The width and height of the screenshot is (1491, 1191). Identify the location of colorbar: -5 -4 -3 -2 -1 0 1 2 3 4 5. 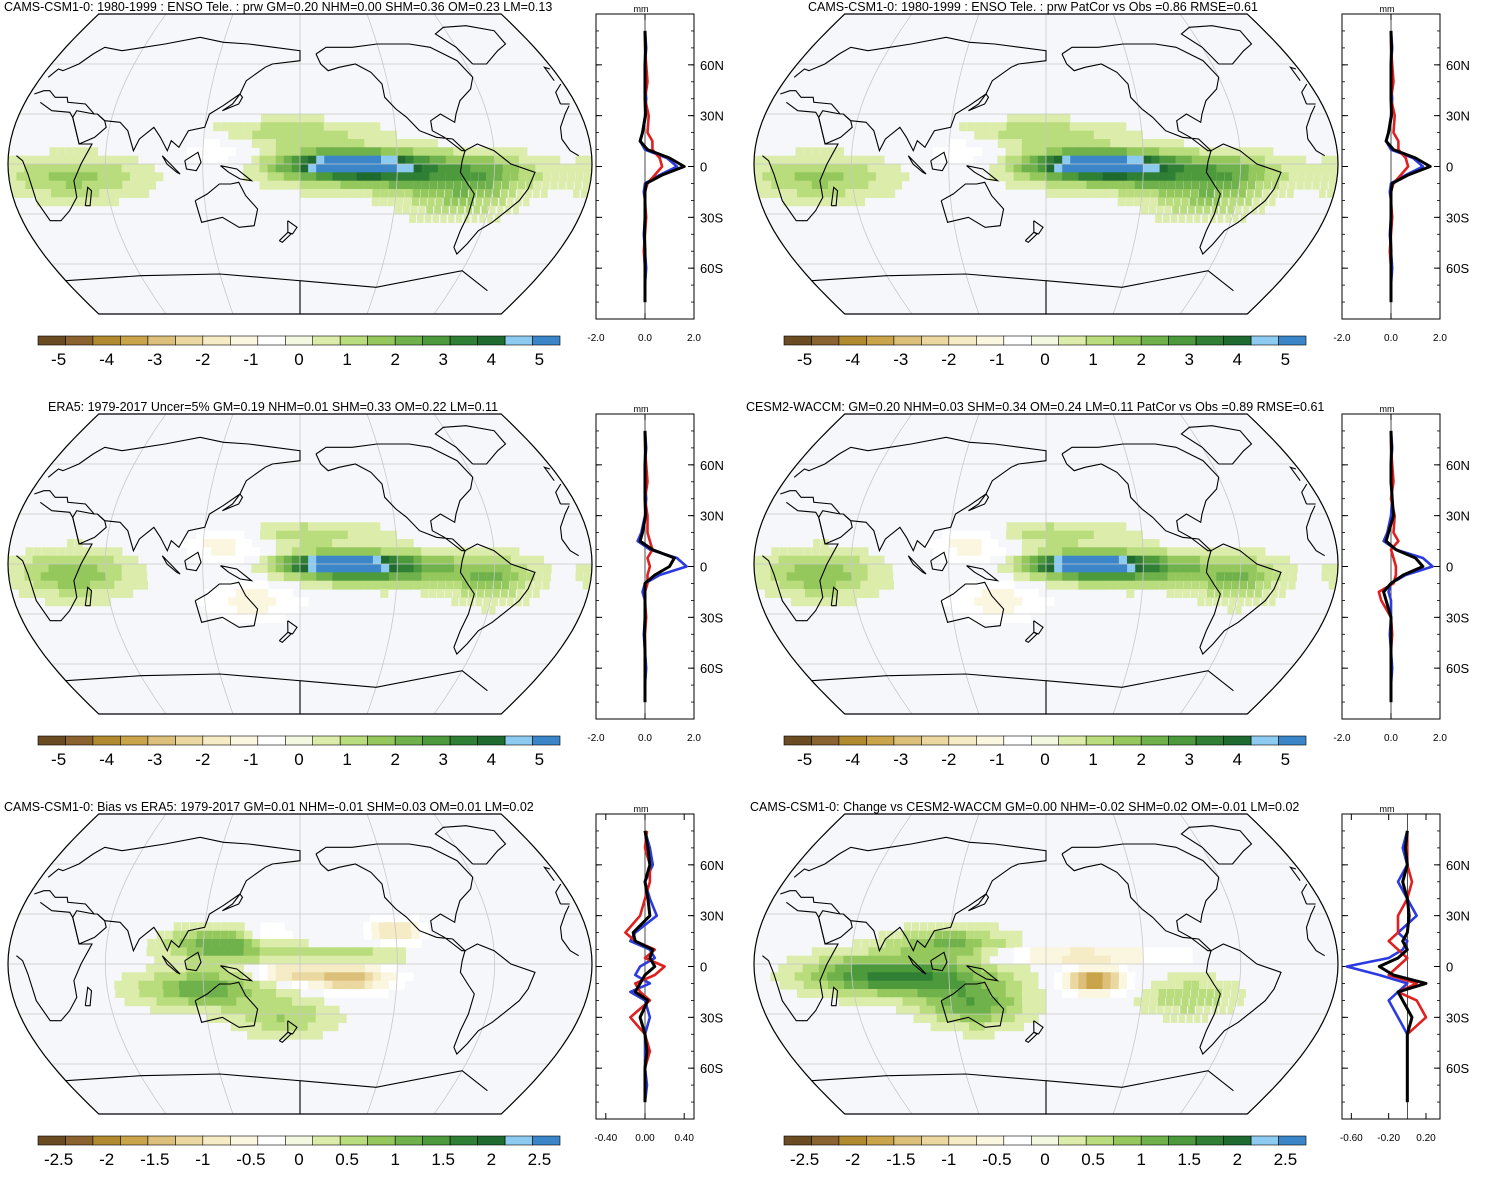
(1045, 752).